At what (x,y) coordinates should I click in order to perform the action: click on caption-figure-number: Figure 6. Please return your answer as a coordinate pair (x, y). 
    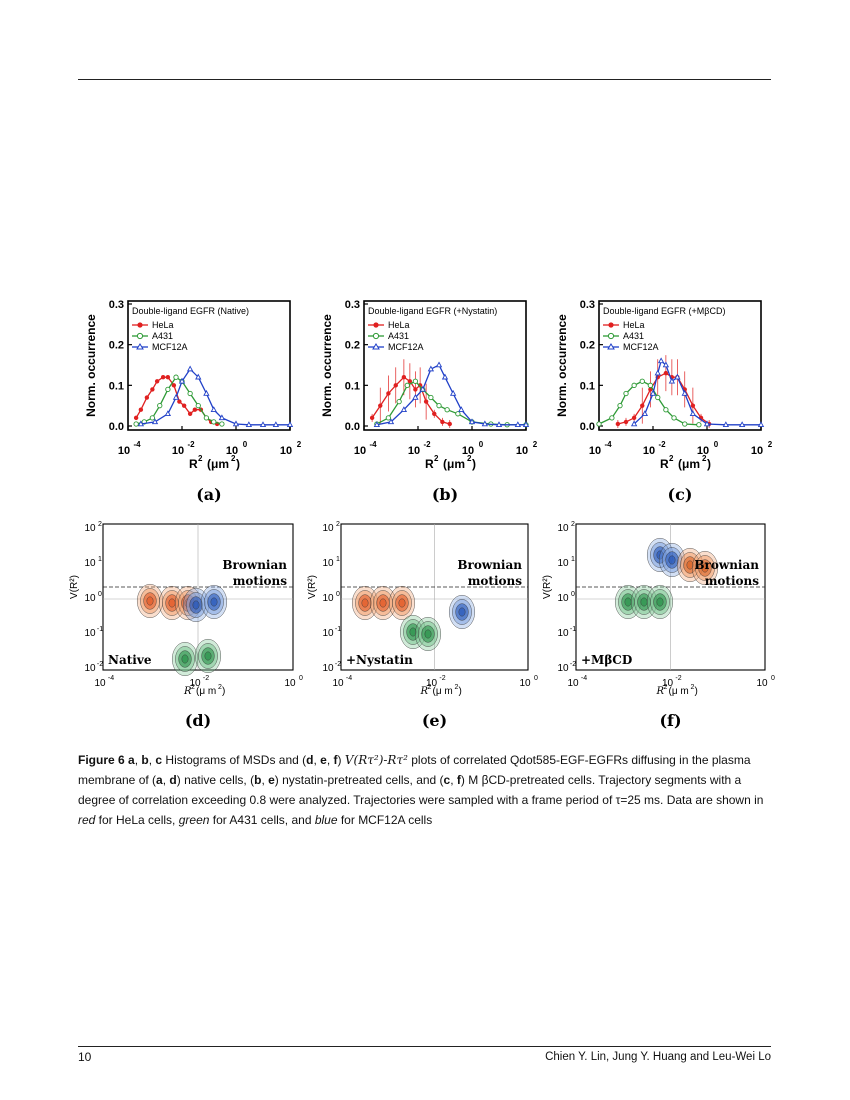
    Looking at the image, I should click on (101, 760).